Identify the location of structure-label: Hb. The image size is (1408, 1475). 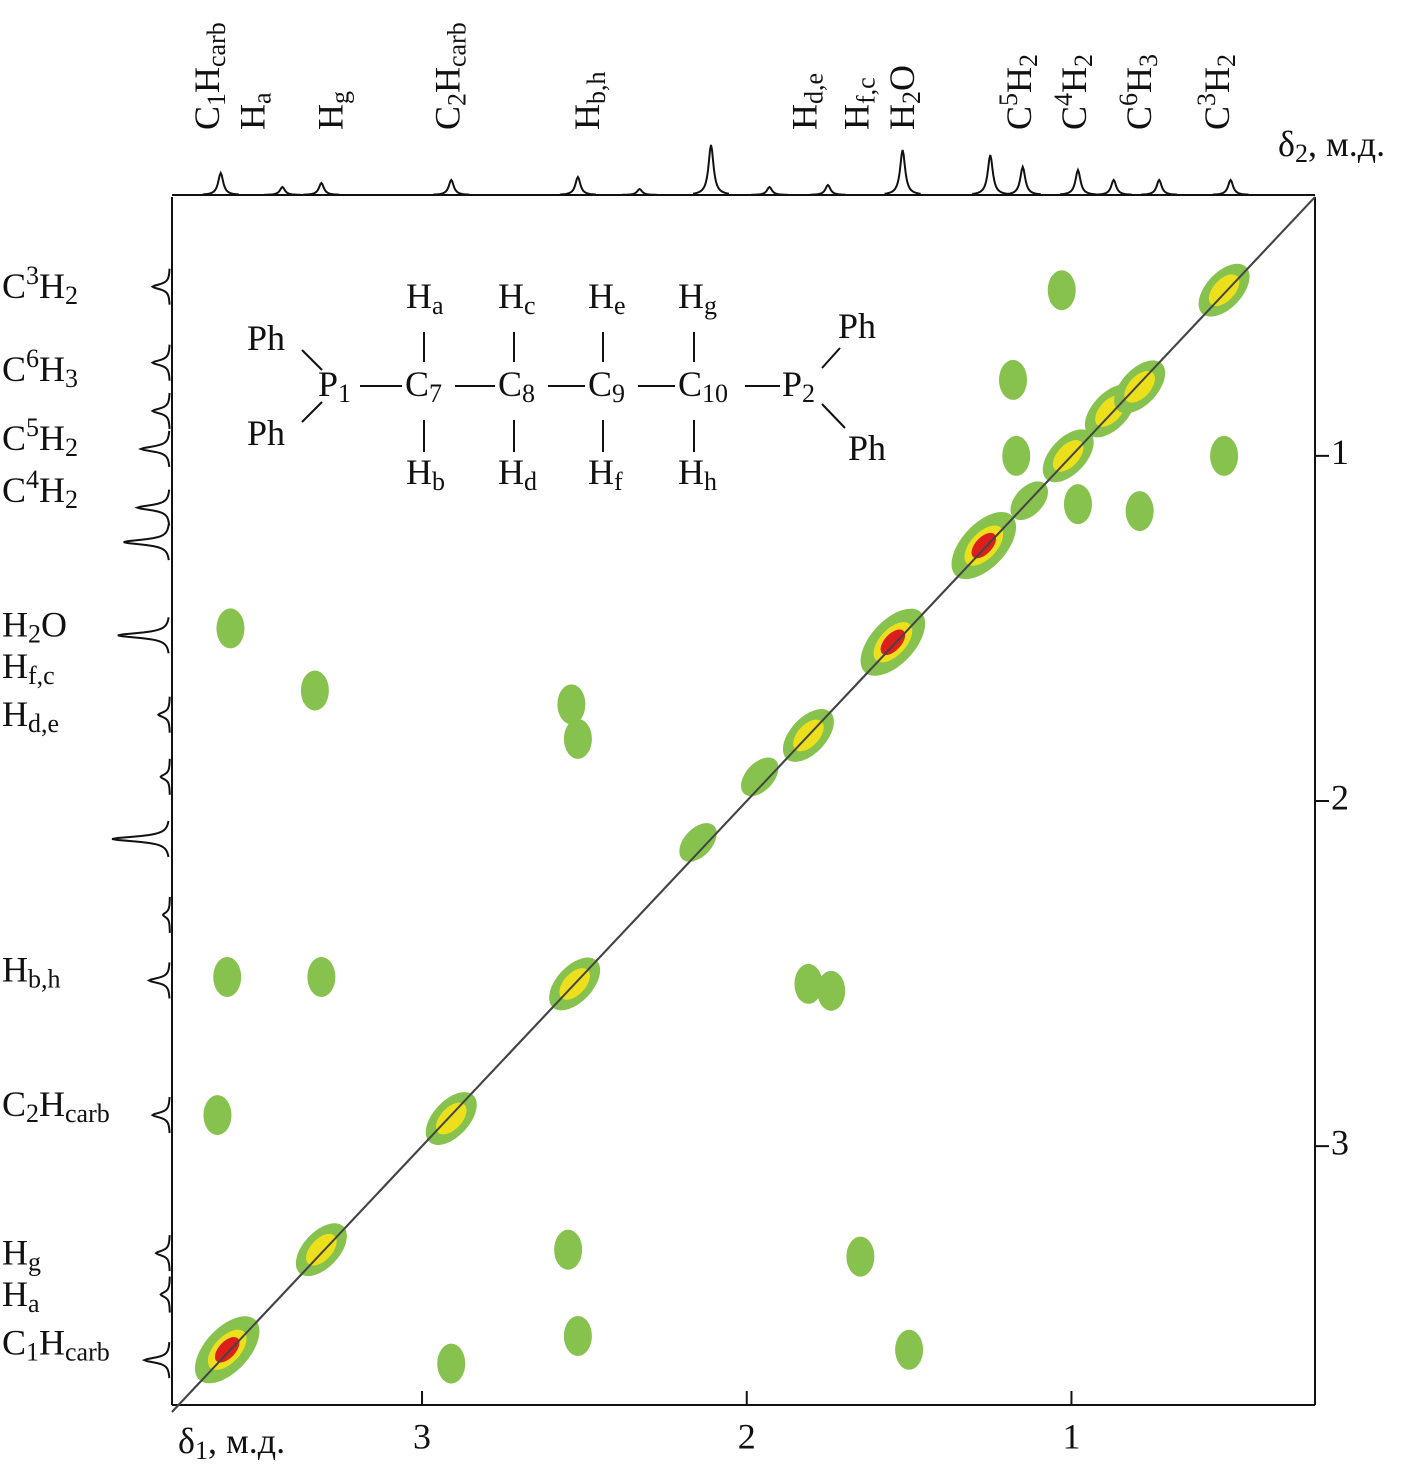
(425, 474).